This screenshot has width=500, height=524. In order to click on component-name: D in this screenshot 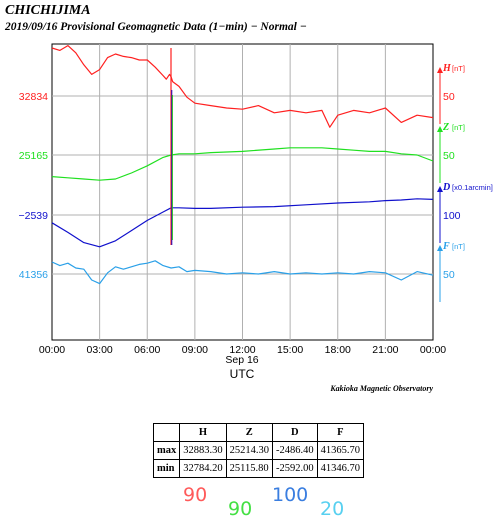, I will do `click(446, 187)`.